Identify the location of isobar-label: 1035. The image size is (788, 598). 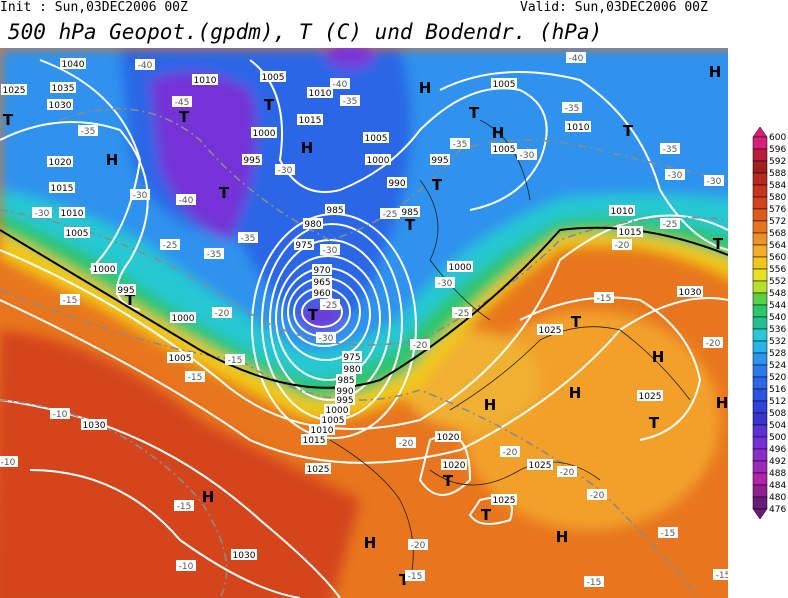
(63, 89).